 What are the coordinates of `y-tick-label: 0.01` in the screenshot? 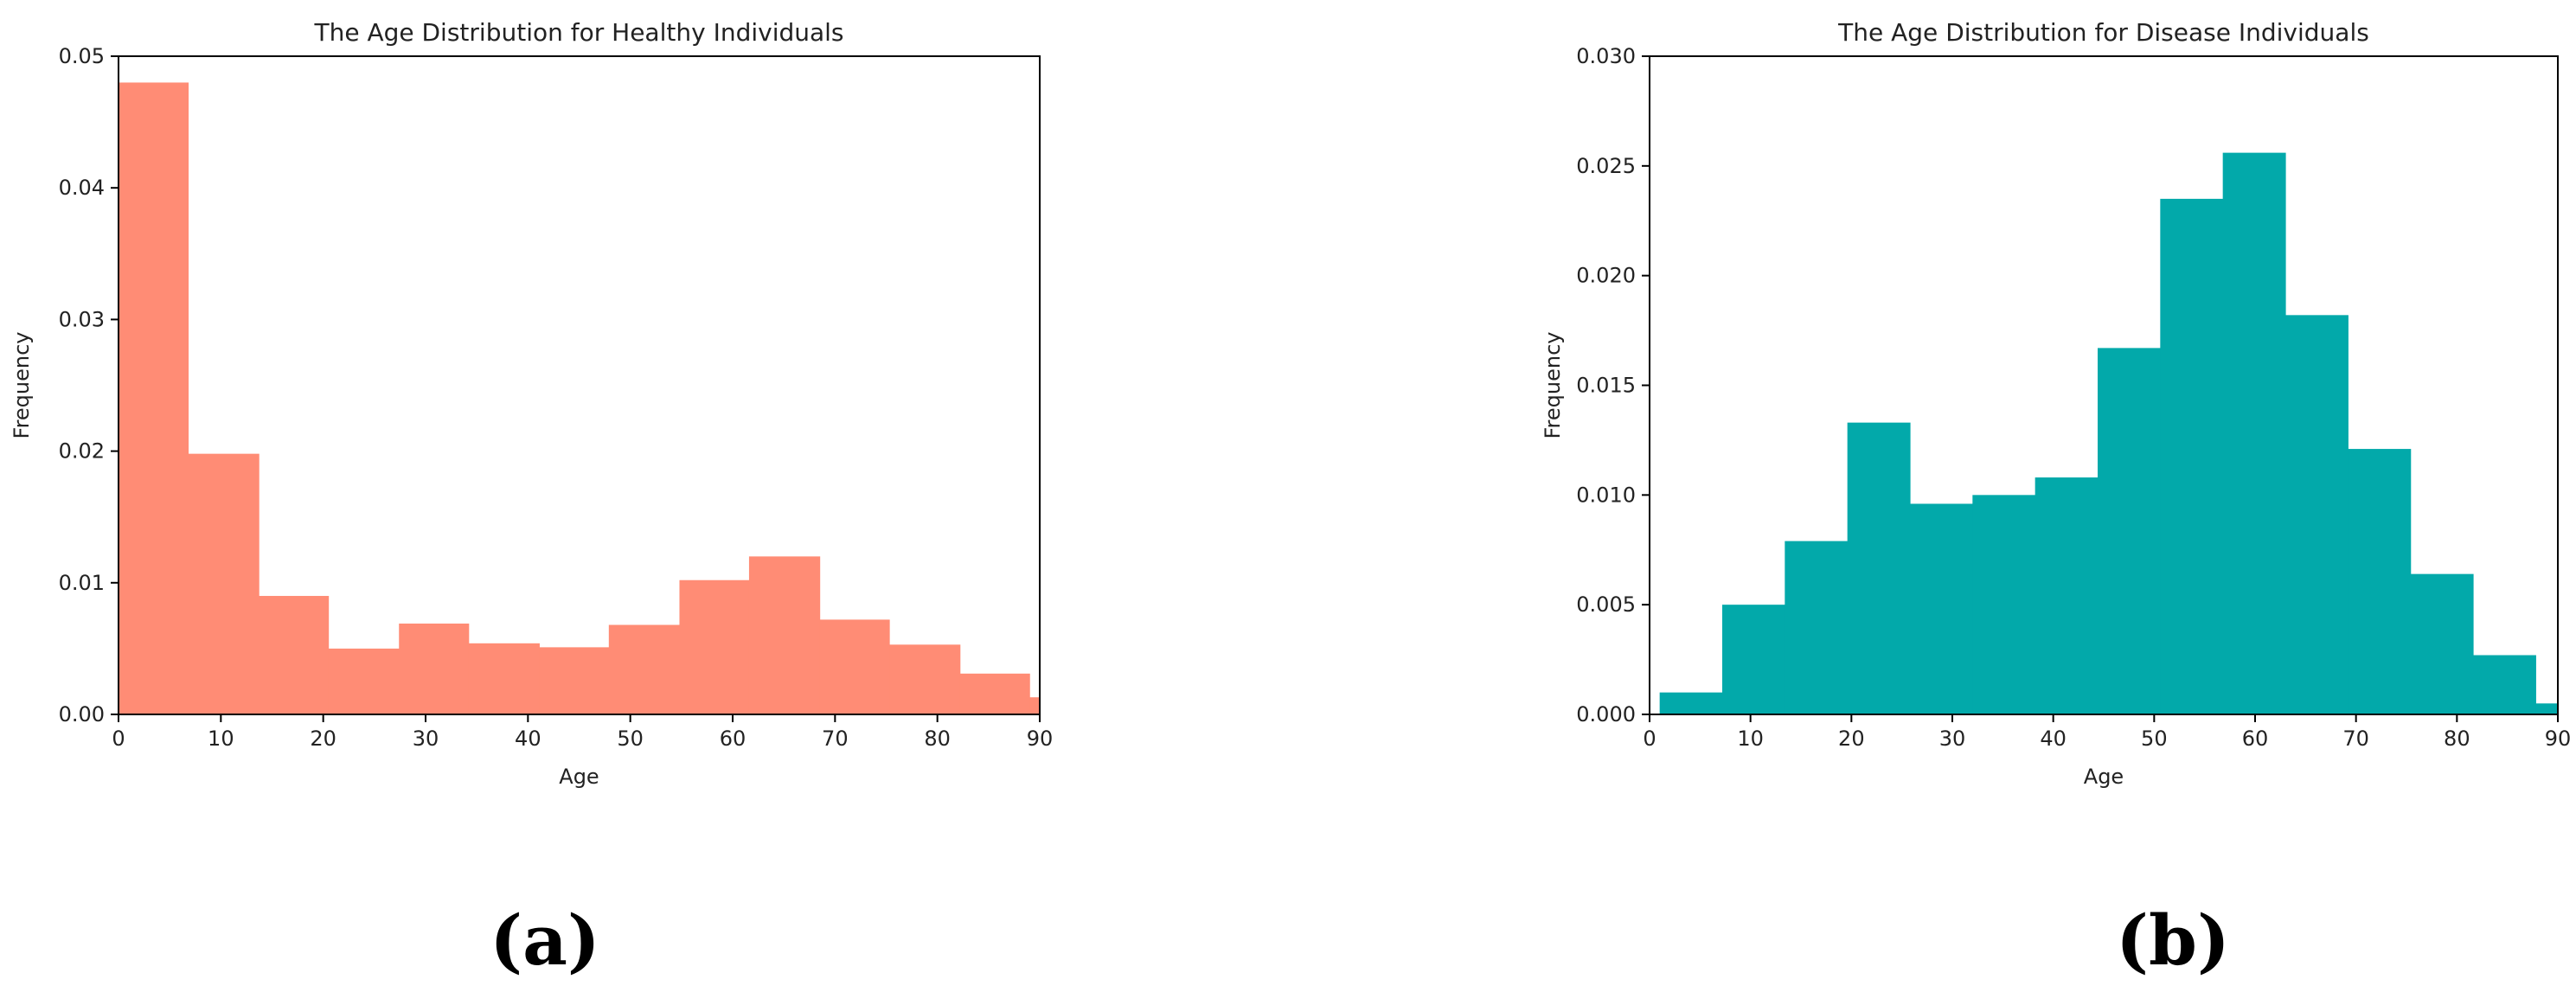 It's located at (82, 583).